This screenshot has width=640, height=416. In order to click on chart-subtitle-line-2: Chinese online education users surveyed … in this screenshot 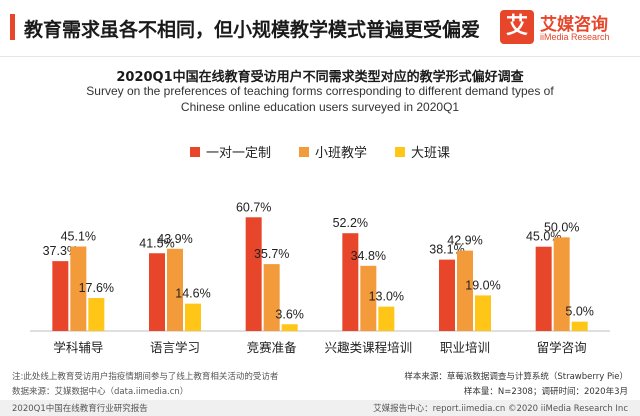, I will do `click(320, 107)`.